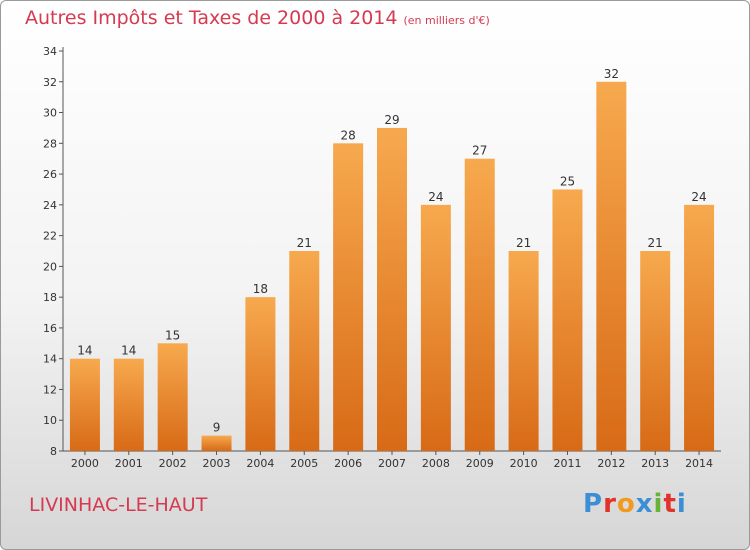  Describe the element at coordinates (85, 463) in the screenshot. I see `x-tick-label: 2000` at that location.